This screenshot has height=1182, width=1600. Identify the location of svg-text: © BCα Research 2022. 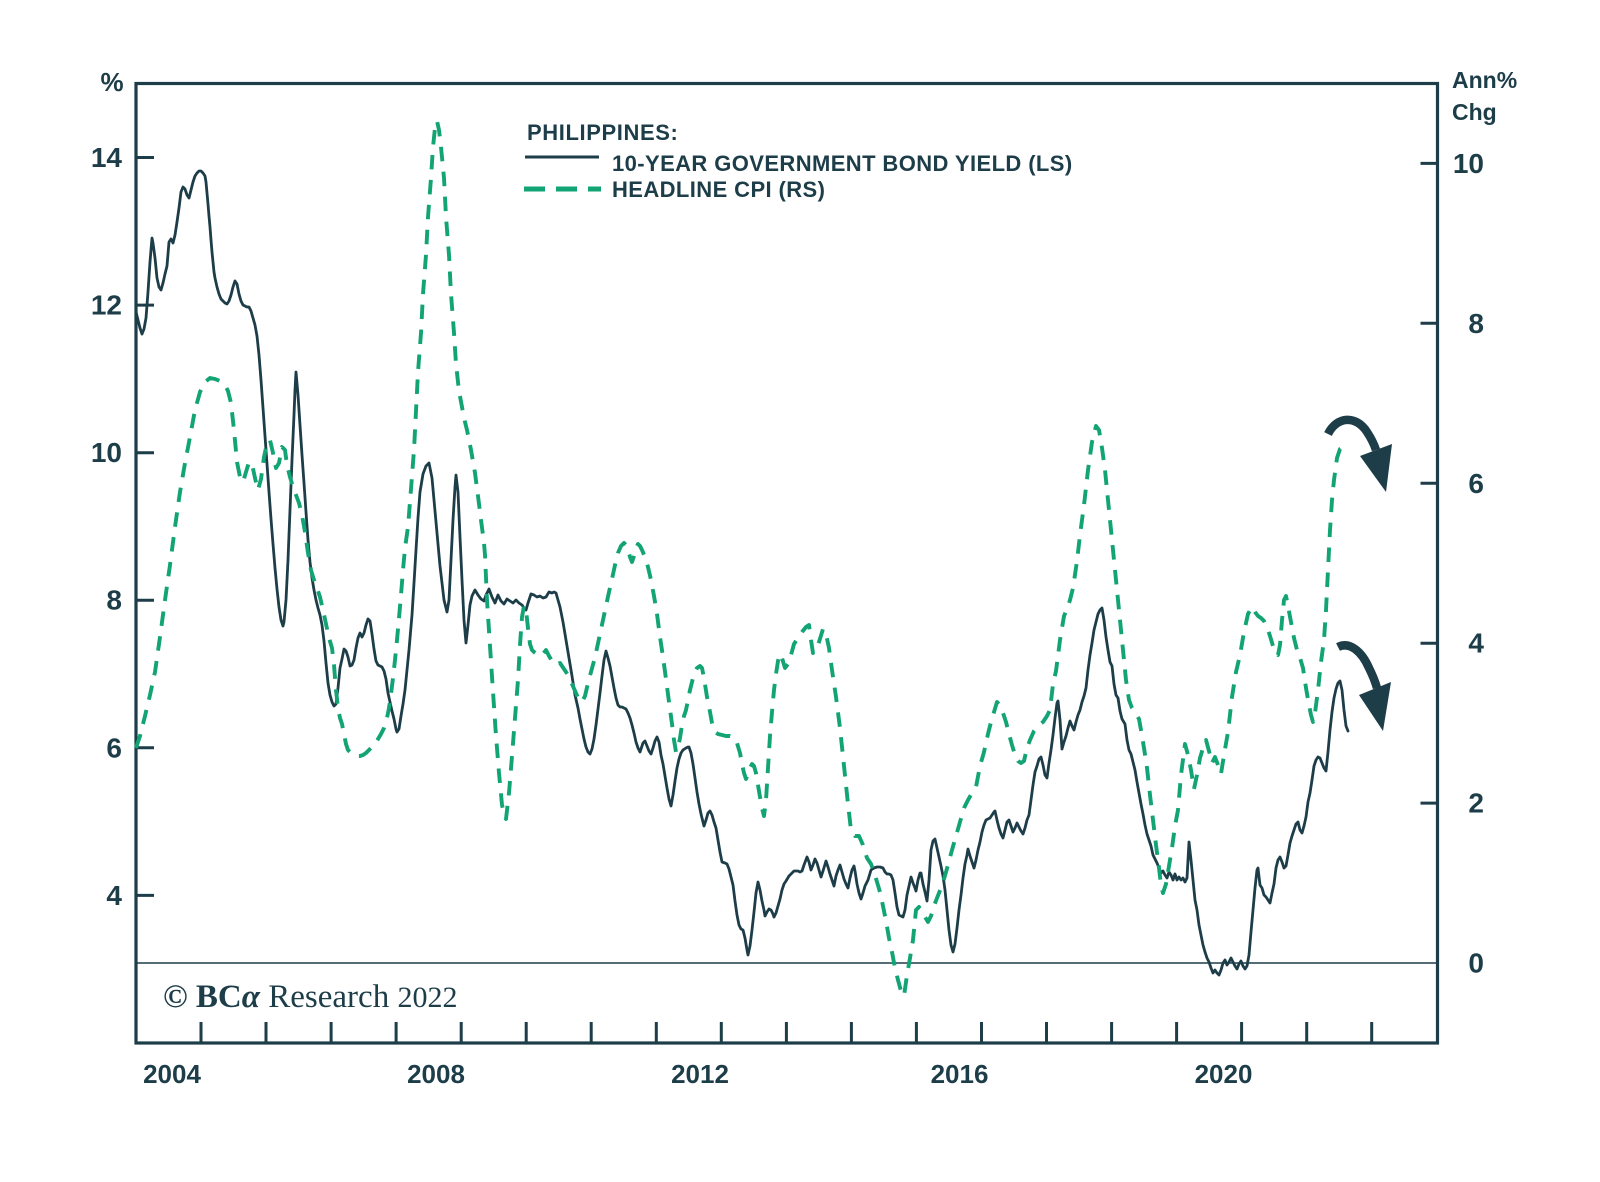
(310, 997).